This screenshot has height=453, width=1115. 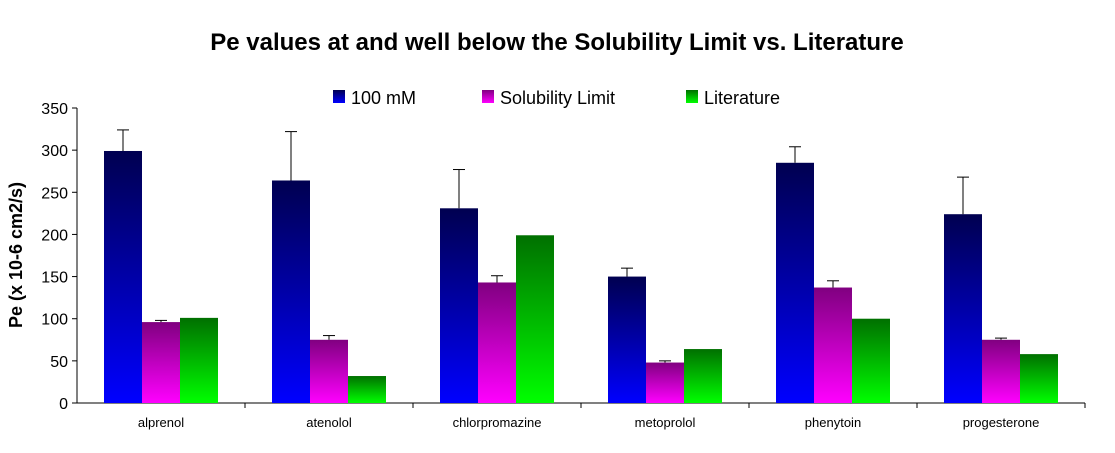 I want to click on y-tick-label: 100, so click(x=54, y=320).